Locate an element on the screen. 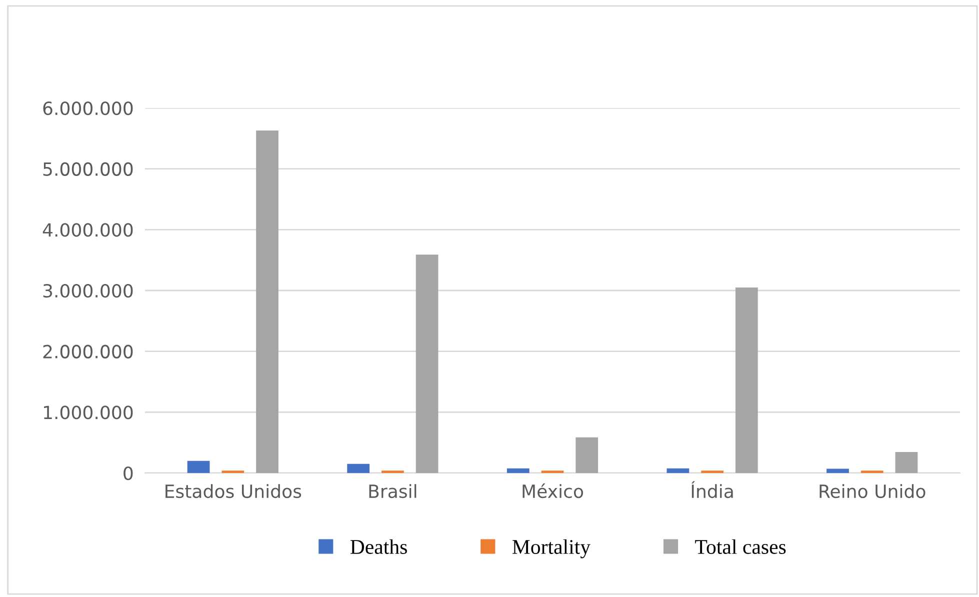 The width and height of the screenshot is (979, 597). x-tick-label: Estados Unidos is located at coordinates (234, 491).